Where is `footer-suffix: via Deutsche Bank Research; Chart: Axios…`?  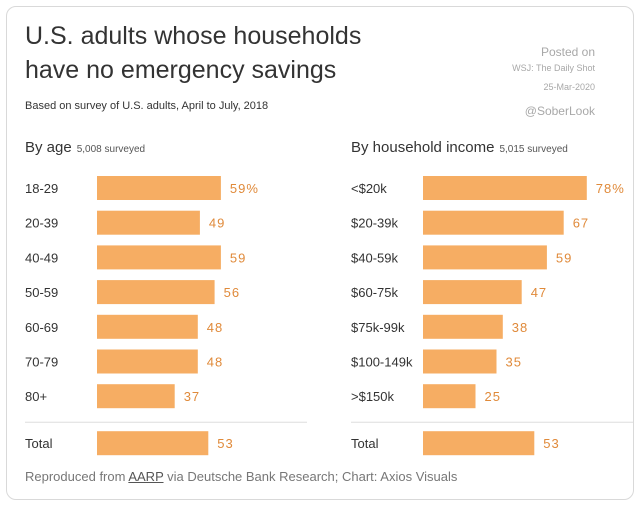 footer-suffix: via Deutsche Bank Research; Chart: Axios… is located at coordinates (310, 476).